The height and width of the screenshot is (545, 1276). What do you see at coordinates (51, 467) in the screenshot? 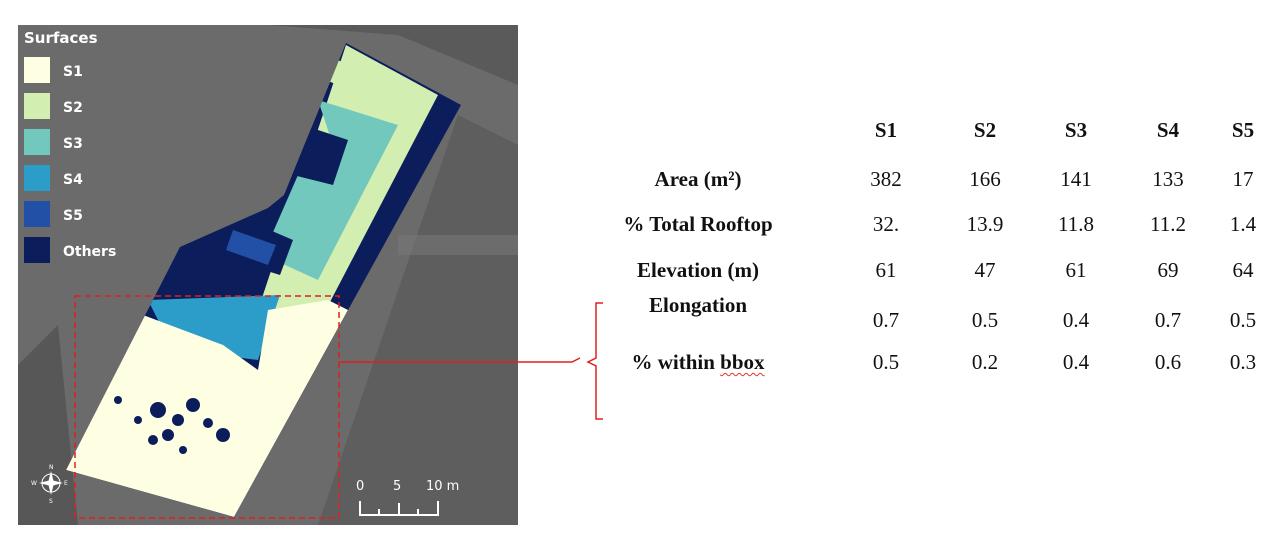
I see `compass-n: N` at bounding box center [51, 467].